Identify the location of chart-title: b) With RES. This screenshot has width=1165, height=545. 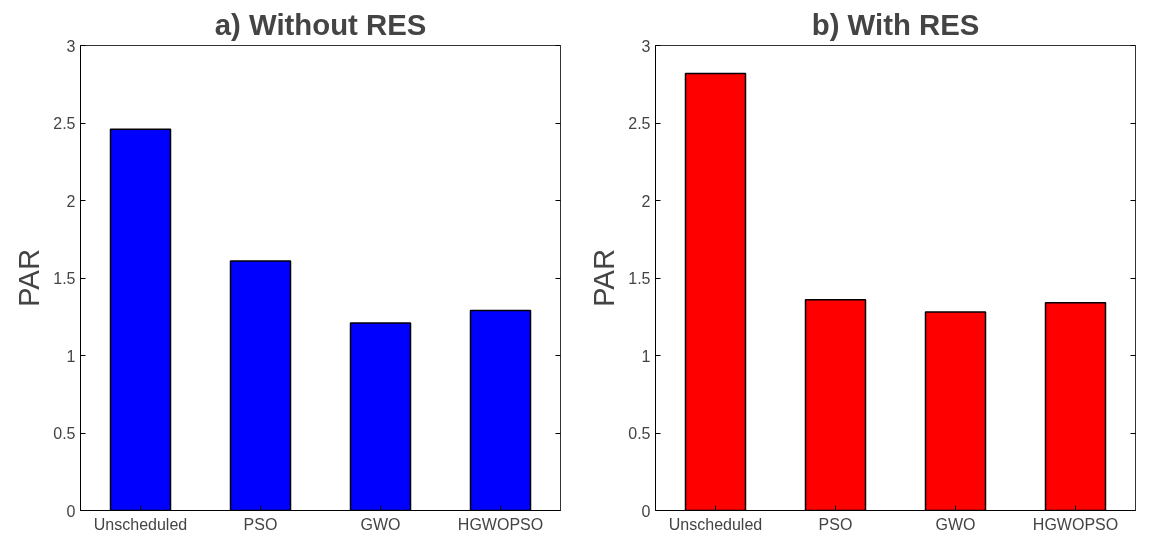
(895, 24).